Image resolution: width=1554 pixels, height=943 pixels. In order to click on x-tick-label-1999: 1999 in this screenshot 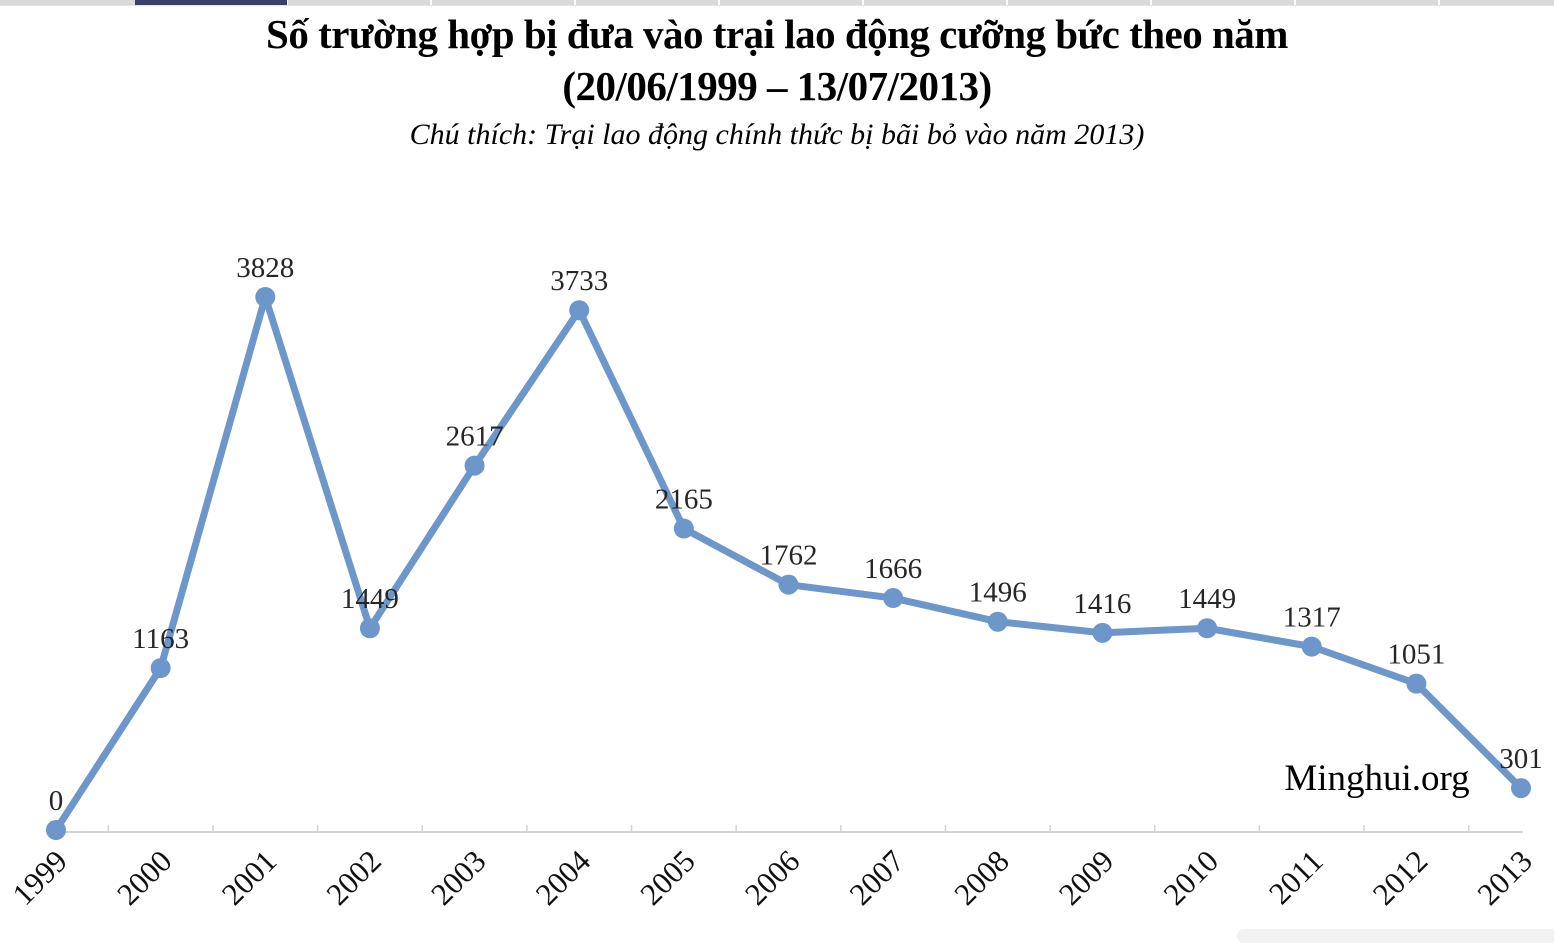, I will do `click(39, 877)`.